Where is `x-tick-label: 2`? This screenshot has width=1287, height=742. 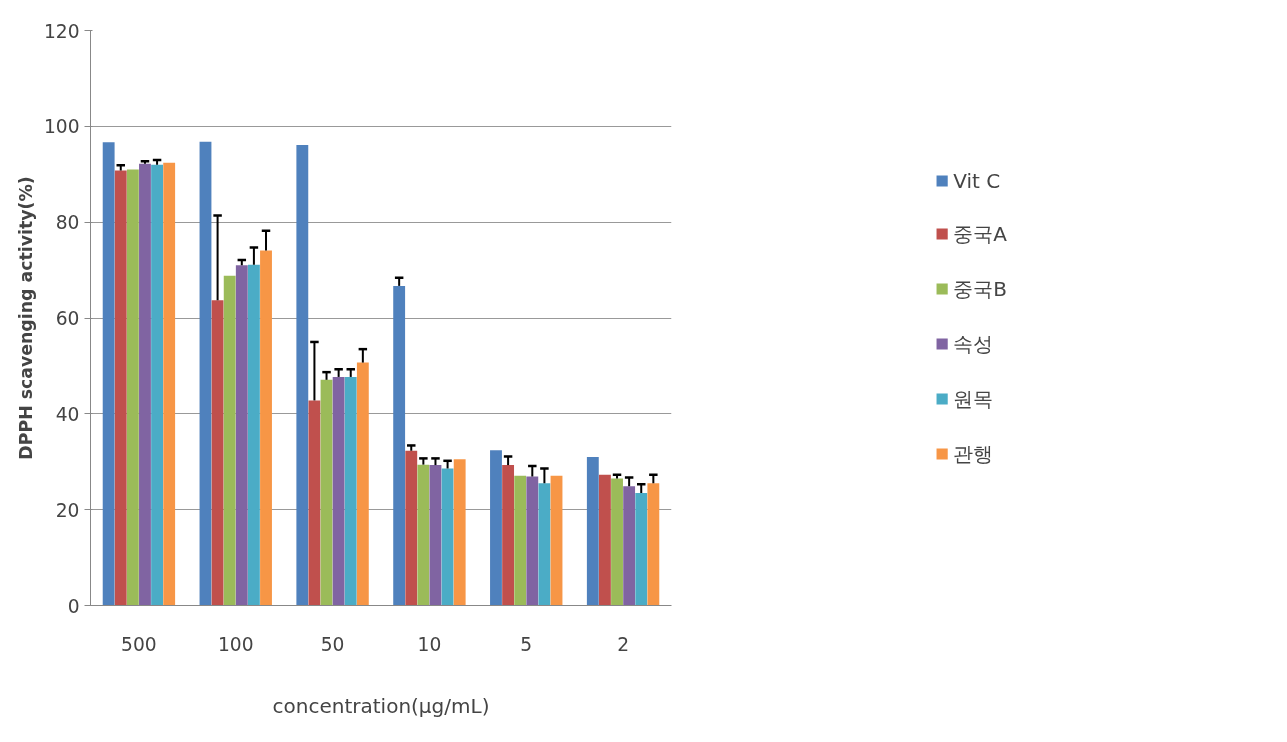
x-tick-label: 2 is located at coordinates (623, 644).